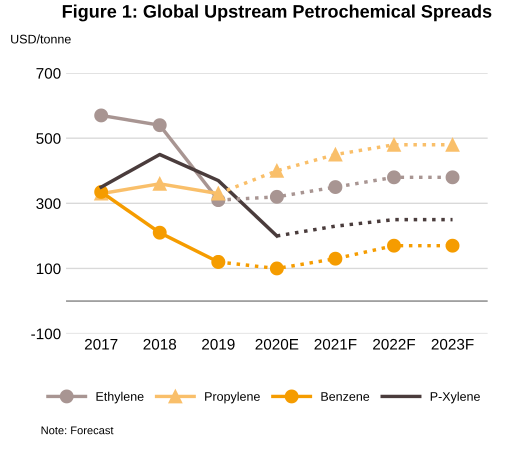 Image resolution: width=508 pixels, height=457 pixels. Describe the element at coordinates (48, 268) in the screenshot. I see `y-tick-label: 100` at that location.